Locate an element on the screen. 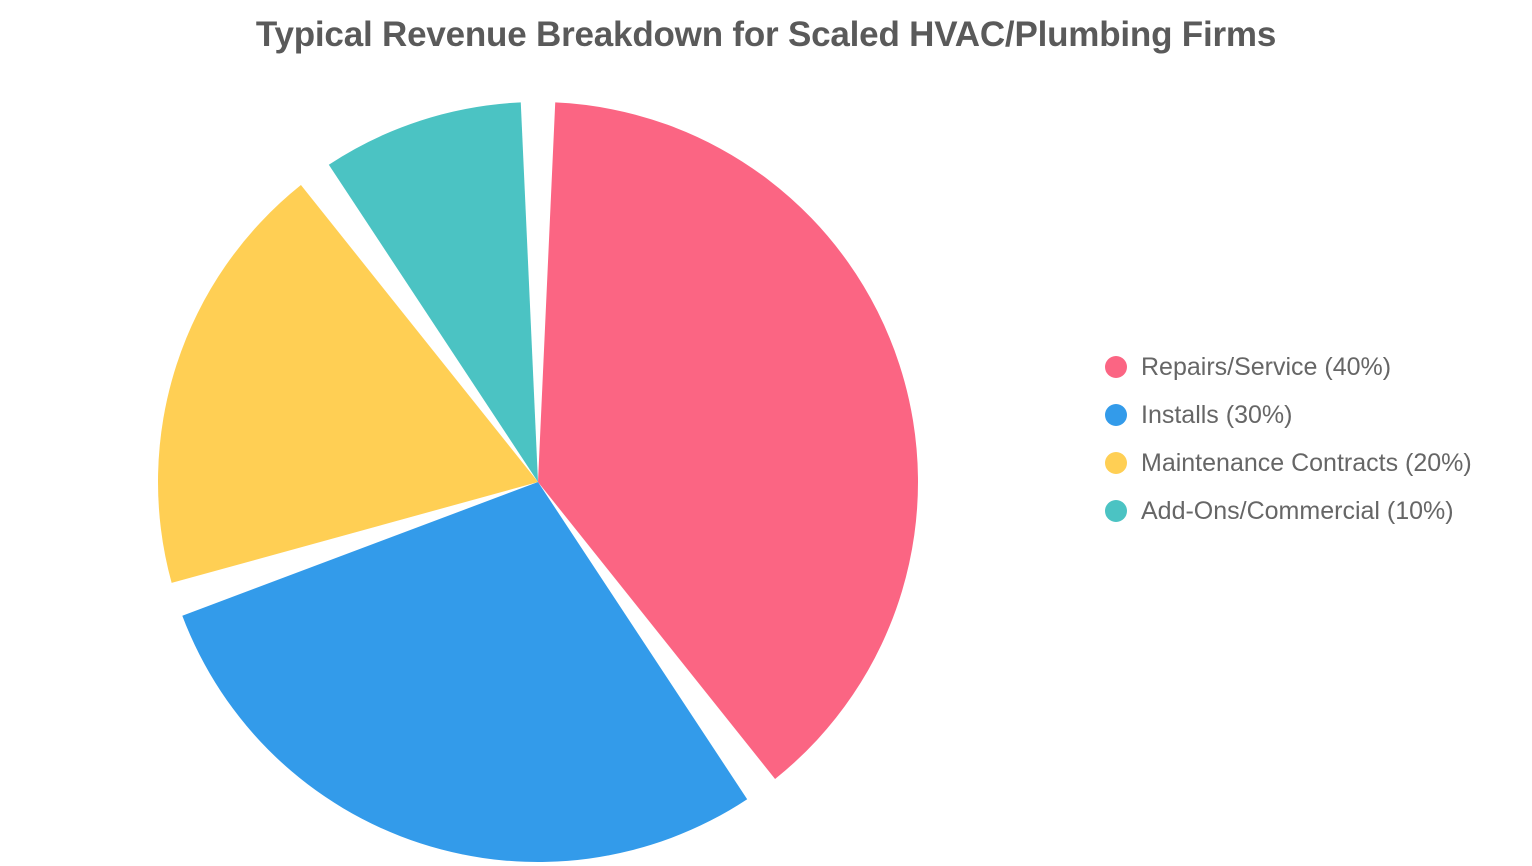  legend-item-label: Add-Ons/Commercial (10%) is located at coordinates (1297, 511).